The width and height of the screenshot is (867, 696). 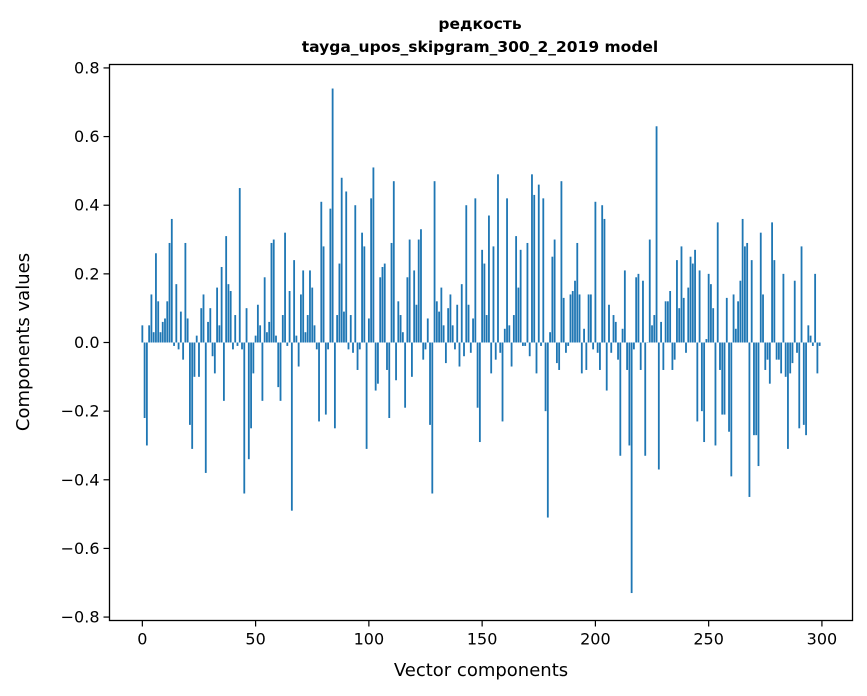 I want to click on x-tick-label: 300, so click(x=822, y=639).